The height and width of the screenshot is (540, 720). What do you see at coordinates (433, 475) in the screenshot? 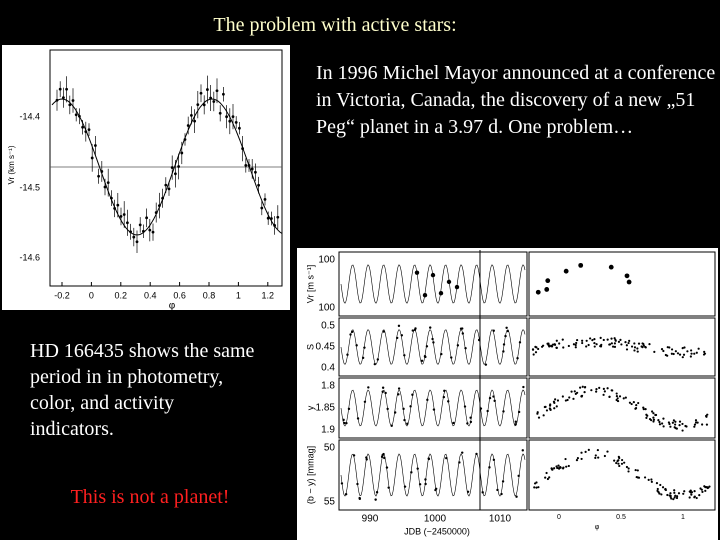
I see `sine-fit` at bounding box center [433, 475].